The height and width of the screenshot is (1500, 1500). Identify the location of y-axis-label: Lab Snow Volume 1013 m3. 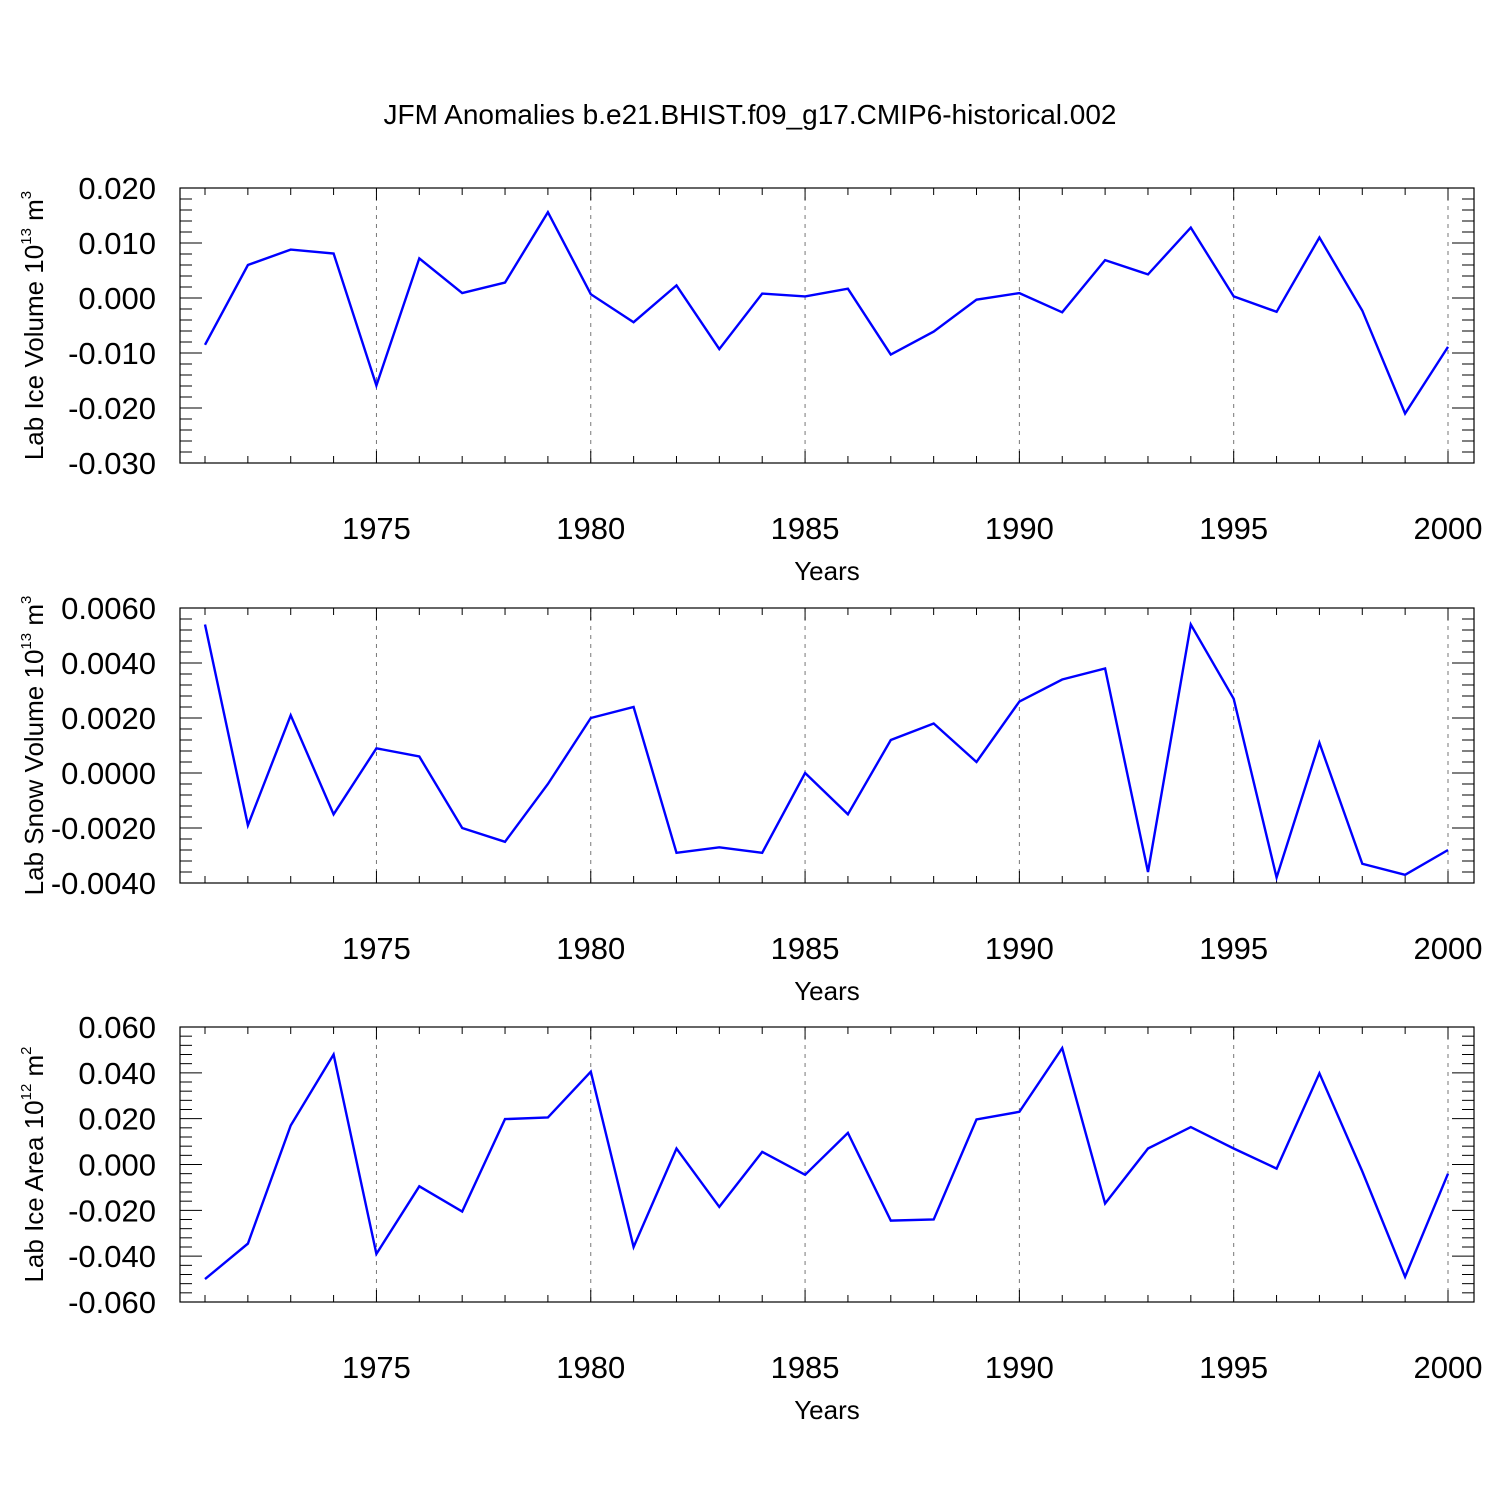
(33, 746).